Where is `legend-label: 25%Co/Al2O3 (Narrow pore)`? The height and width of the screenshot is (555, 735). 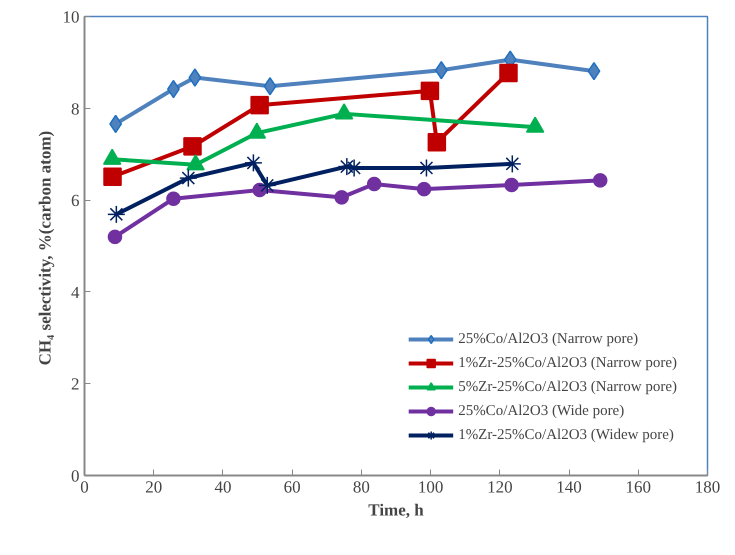
legend-label: 25%Co/Al2O3 (Narrow pore) is located at coordinates (548, 339).